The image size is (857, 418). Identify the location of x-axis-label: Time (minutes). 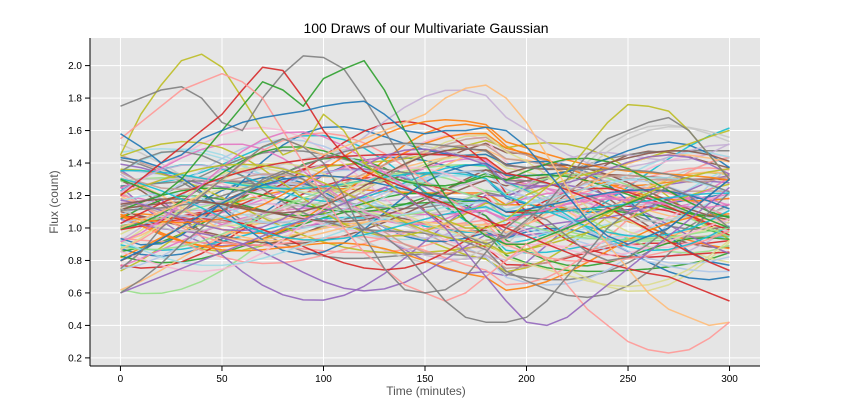
(426, 391).